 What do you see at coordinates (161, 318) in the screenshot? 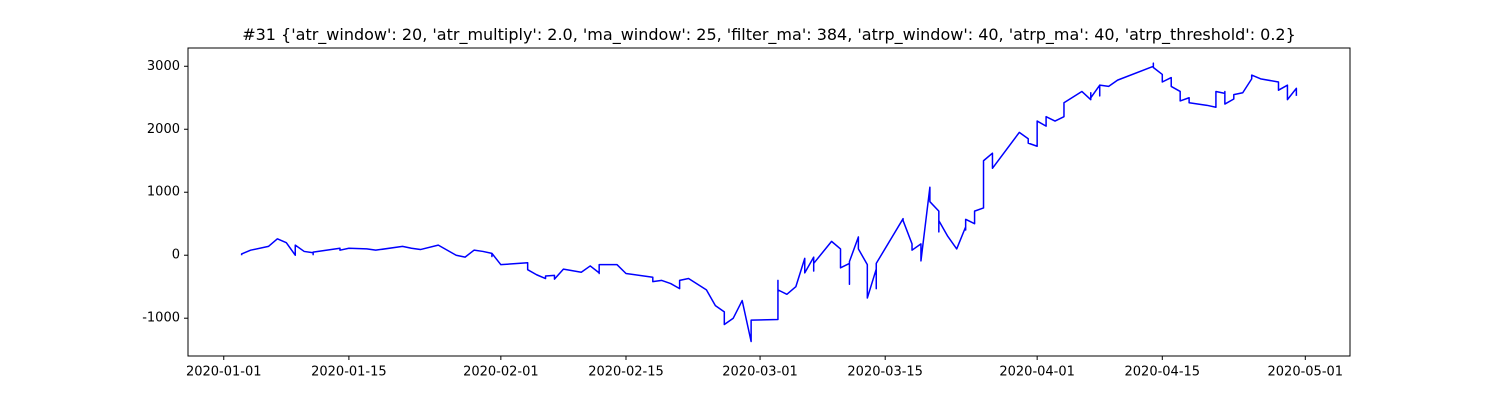
I see `y-tick-label: -1000` at bounding box center [161, 318].